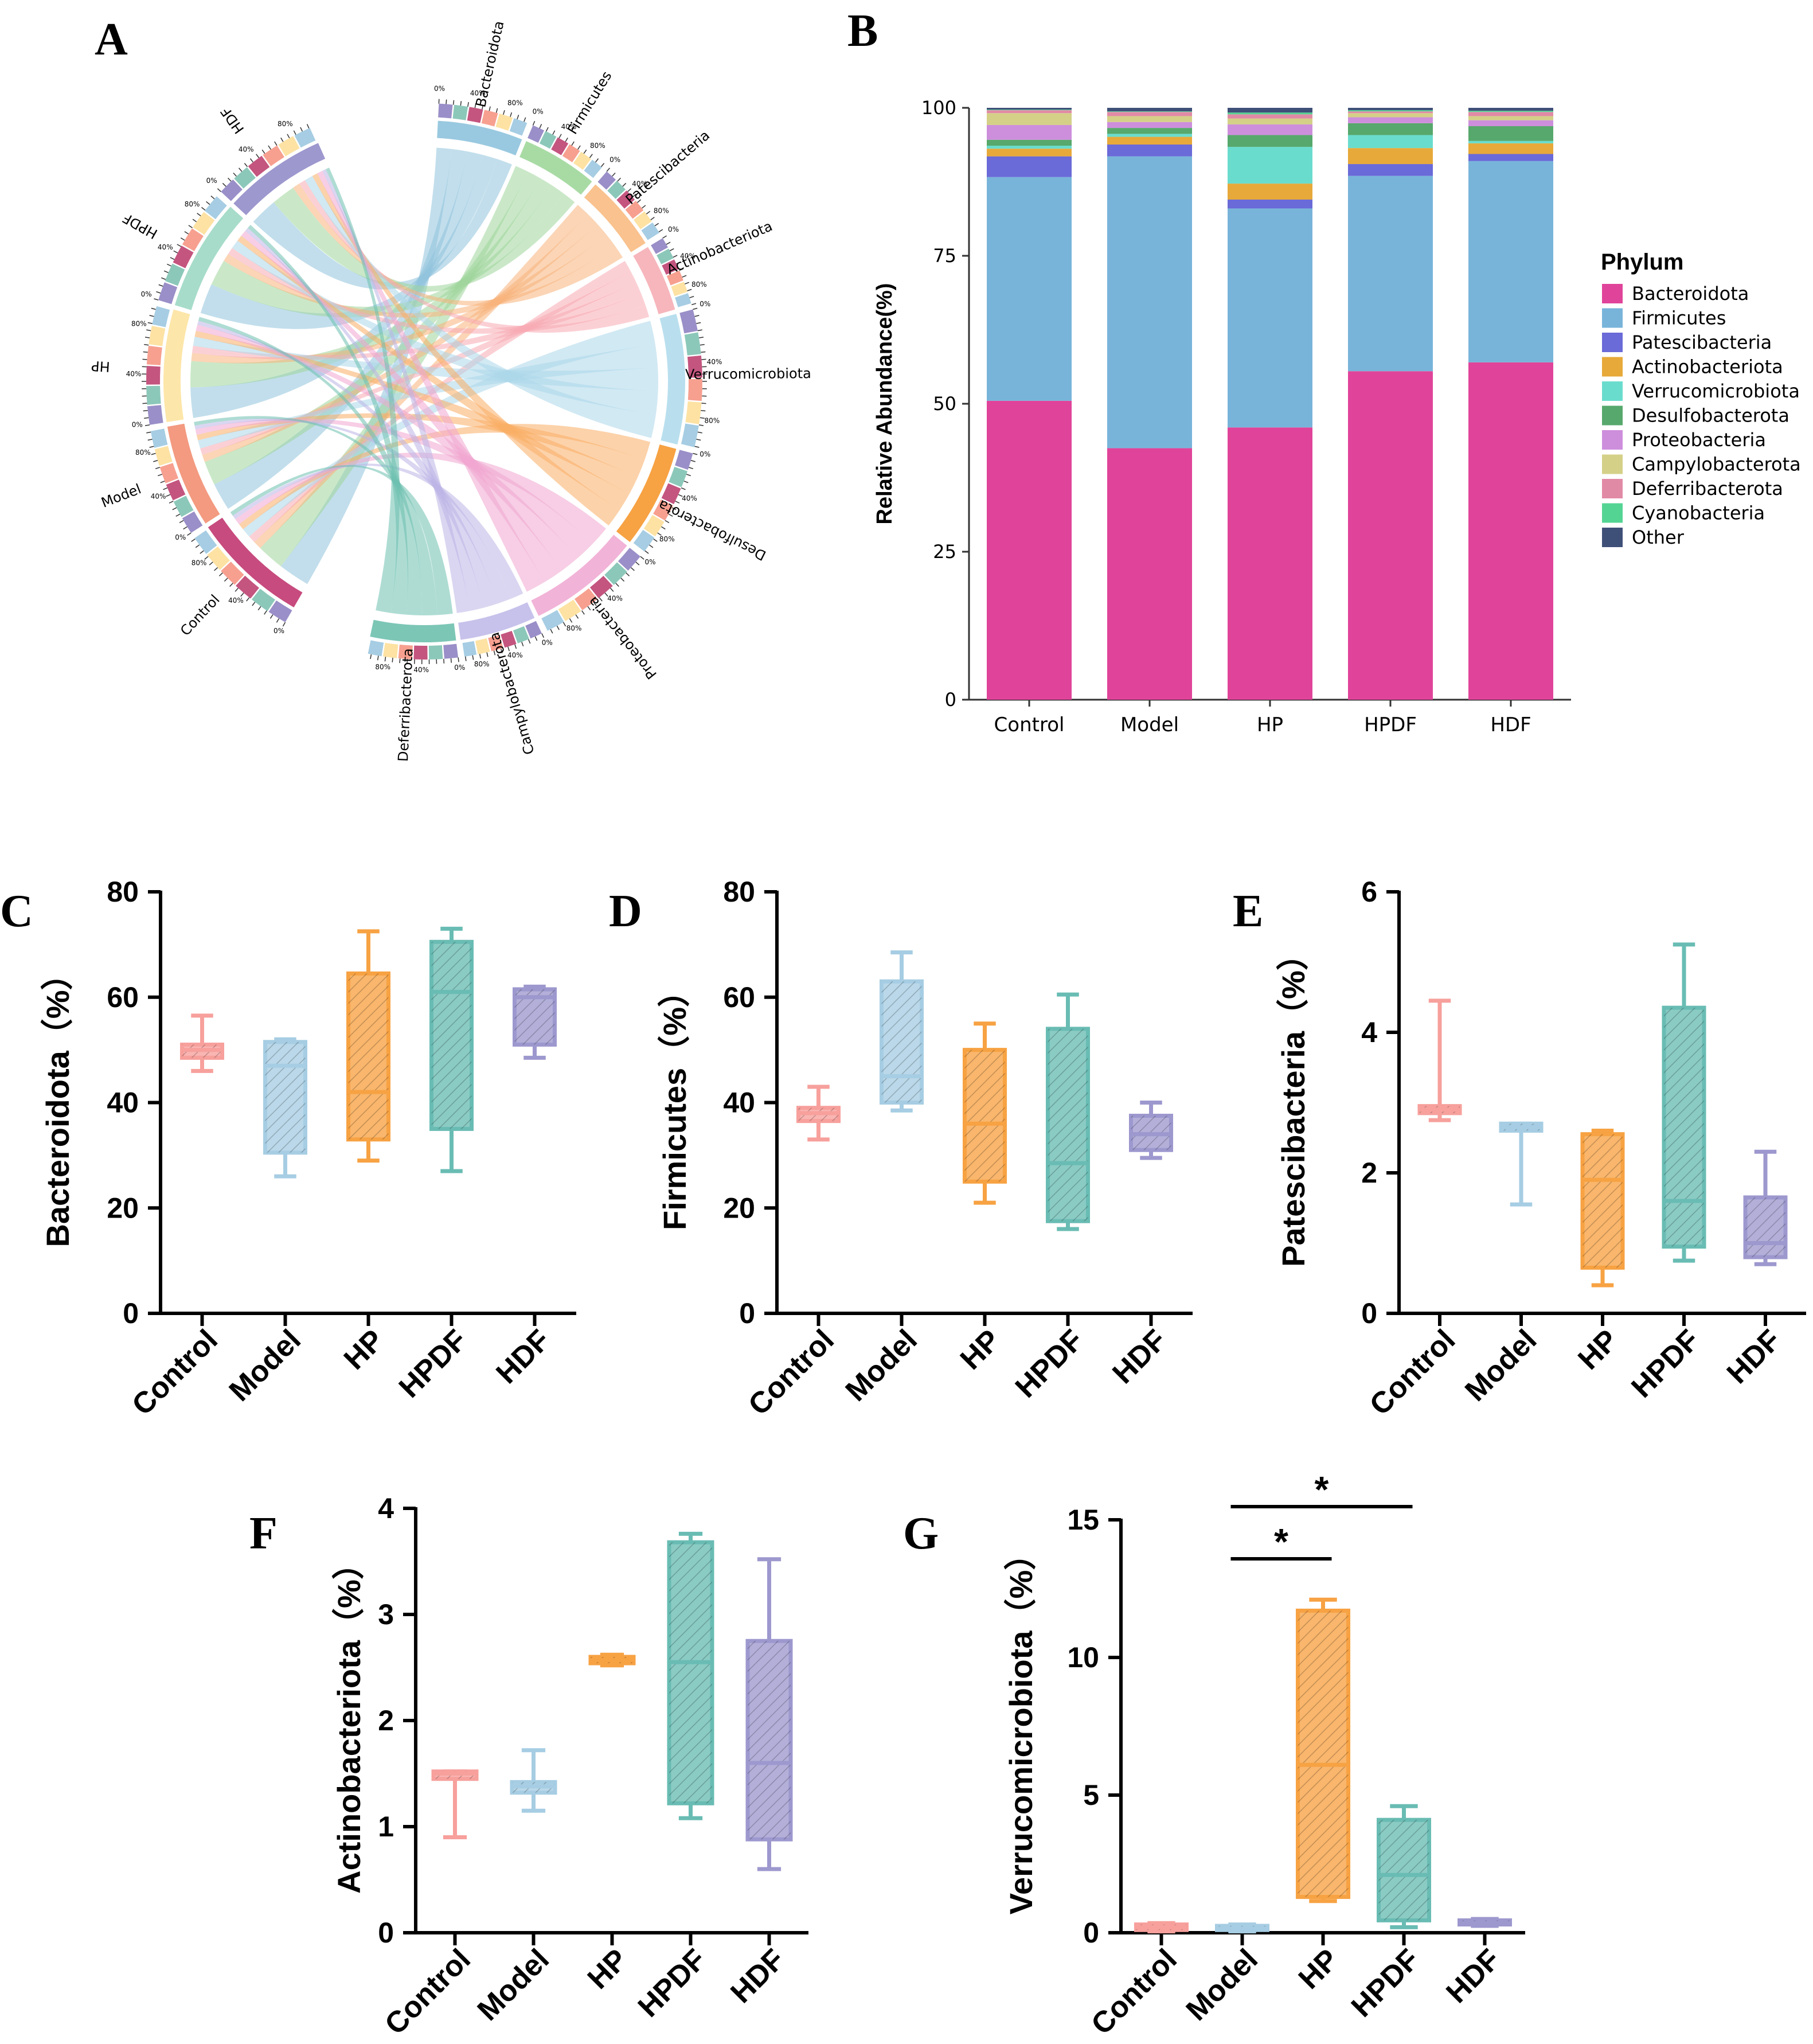 The width and height of the screenshot is (1813, 2044). Describe the element at coordinates (625, 912) in the screenshot. I see `panel-letter-d: D` at that location.